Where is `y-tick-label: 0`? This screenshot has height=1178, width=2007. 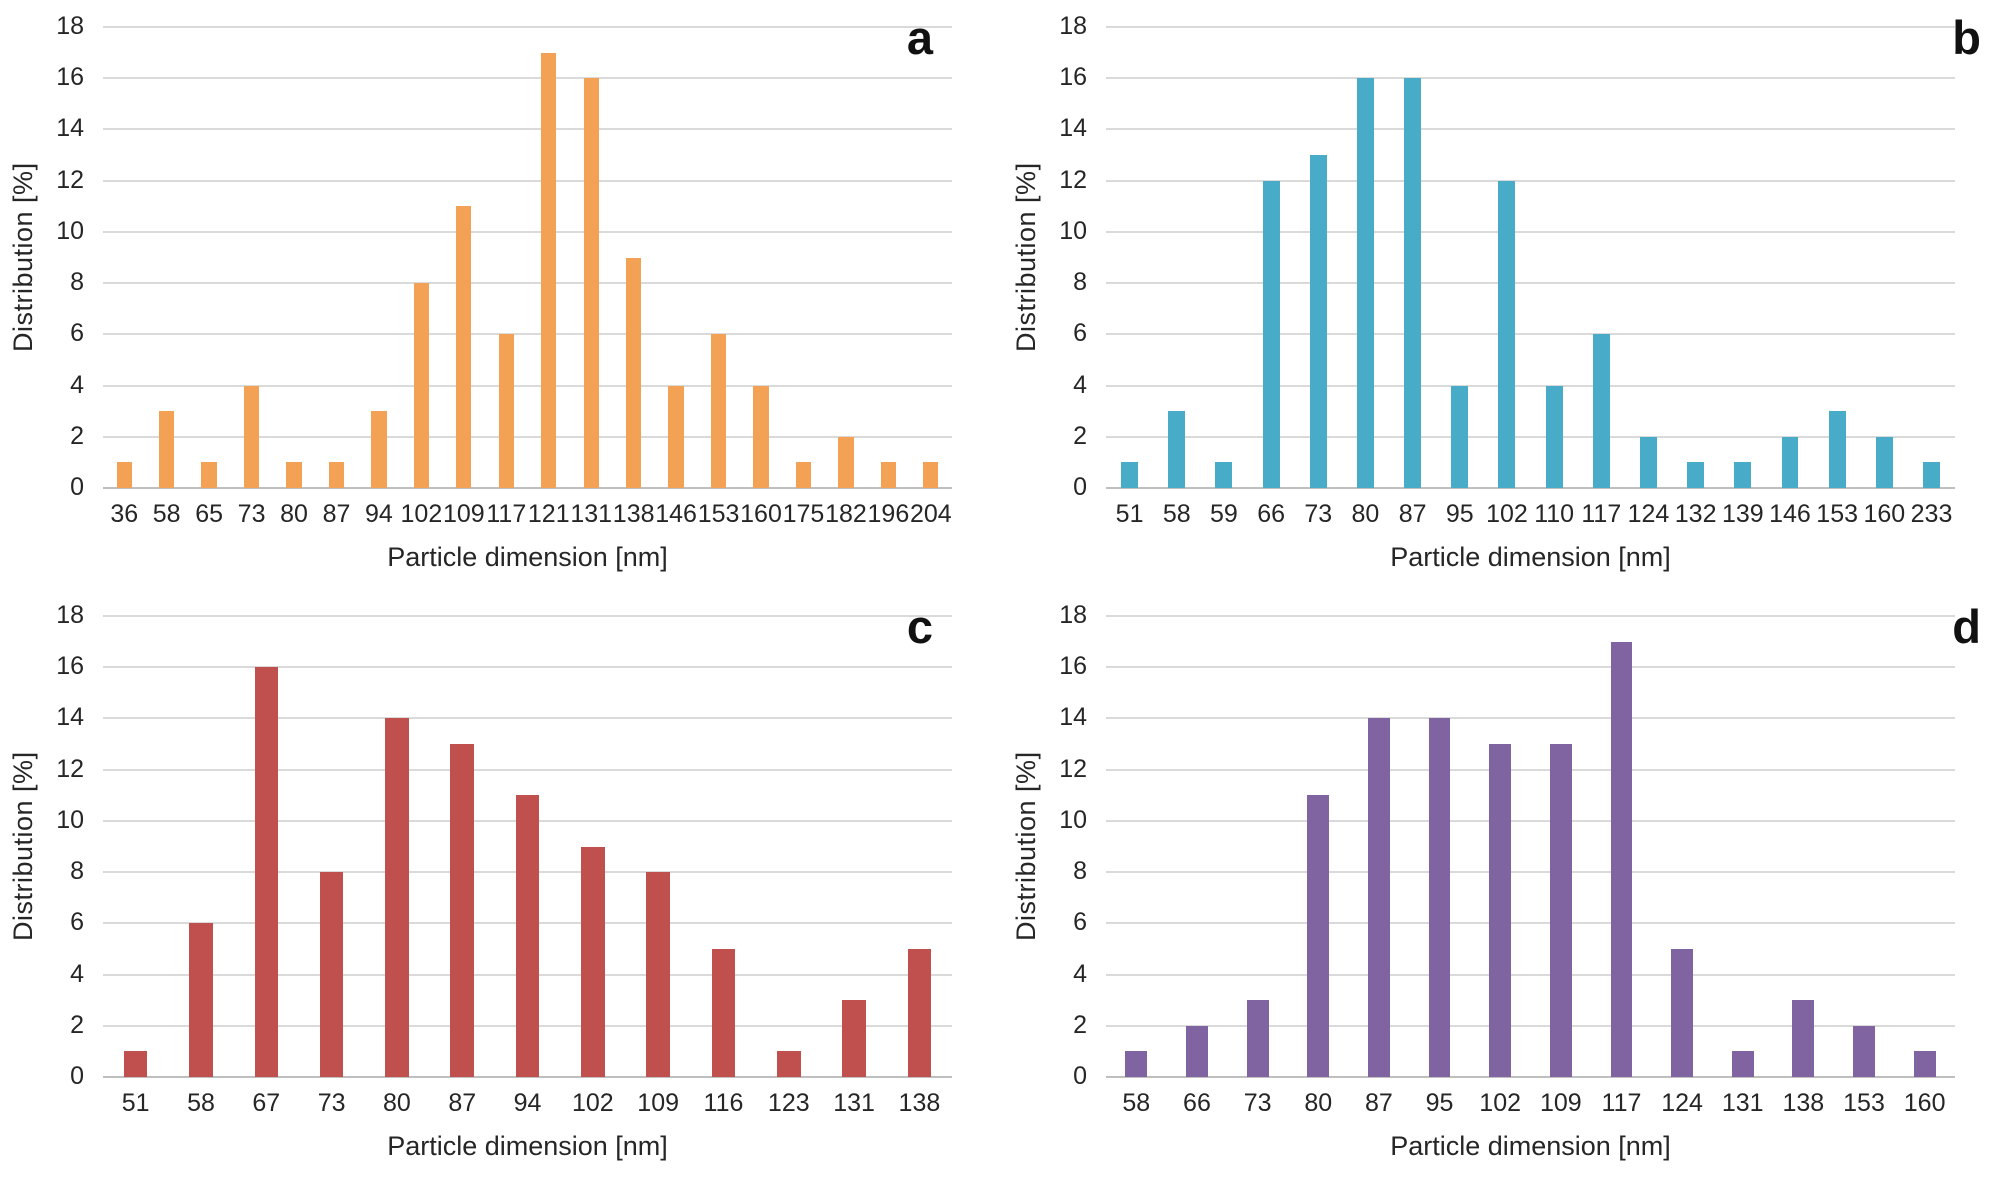 y-tick-label: 0 is located at coordinates (77, 487).